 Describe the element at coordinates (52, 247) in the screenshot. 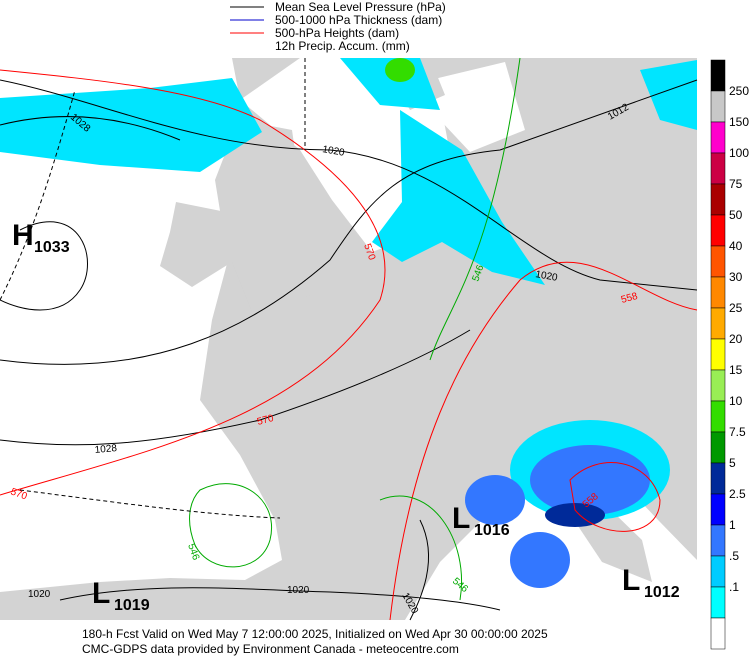

I see `pressure-center-value: 1033` at that location.